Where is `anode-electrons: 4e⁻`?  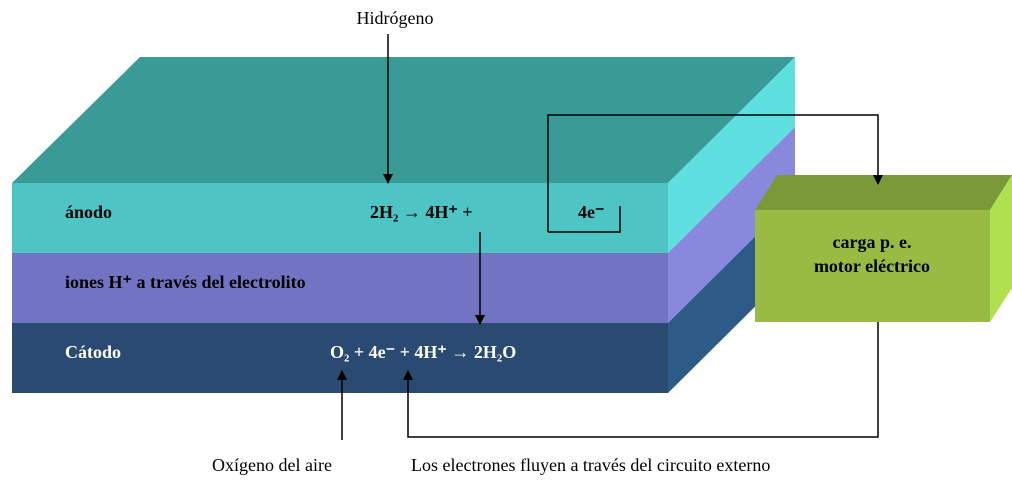 anode-electrons: 4e⁻ is located at coordinates (591, 212).